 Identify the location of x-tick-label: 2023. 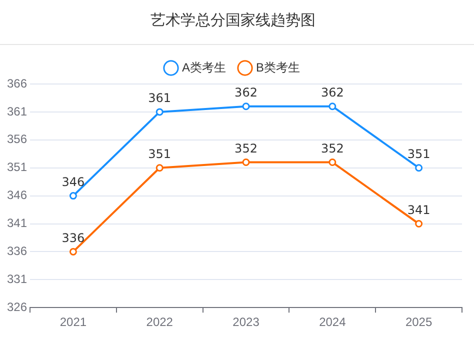
(246, 322).